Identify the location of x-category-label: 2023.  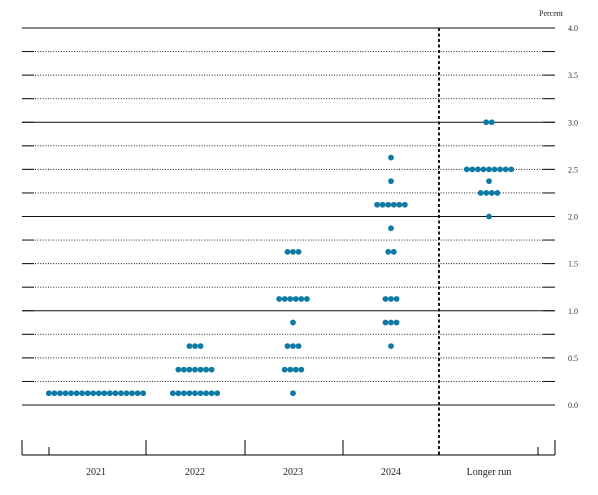
(293, 472).